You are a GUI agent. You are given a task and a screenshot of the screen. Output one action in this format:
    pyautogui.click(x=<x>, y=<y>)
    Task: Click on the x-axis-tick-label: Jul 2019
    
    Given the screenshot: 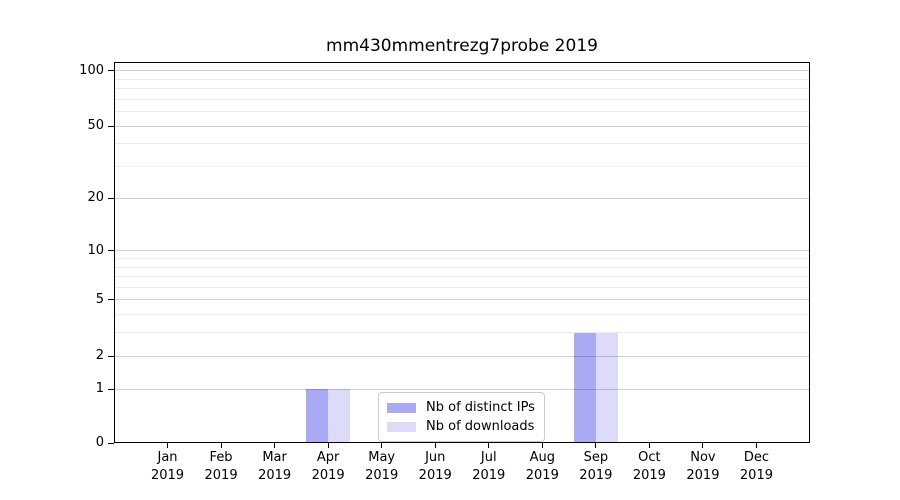 What is the action you would take?
    pyautogui.click(x=489, y=466)
    